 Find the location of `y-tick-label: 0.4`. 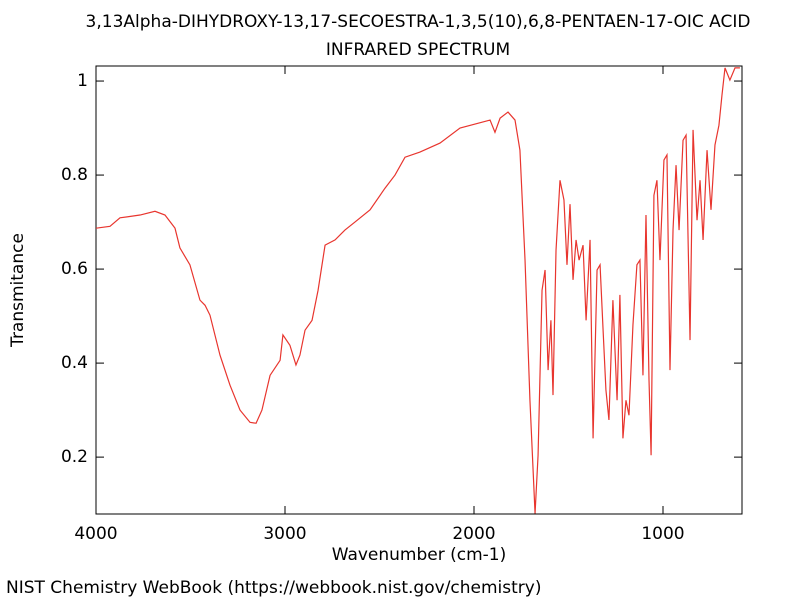

y-tick-label: 0.4 is located at coordinates (74, 363).